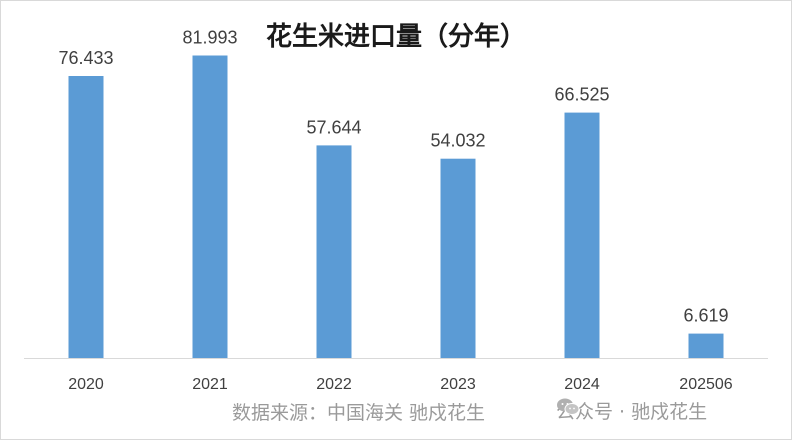 Image resolution: width=792 pixels, height=440 pixels. Describe the element at coordinates (85, 58) in the screenshot. I see `data-label-2020: 76.433` at that location.